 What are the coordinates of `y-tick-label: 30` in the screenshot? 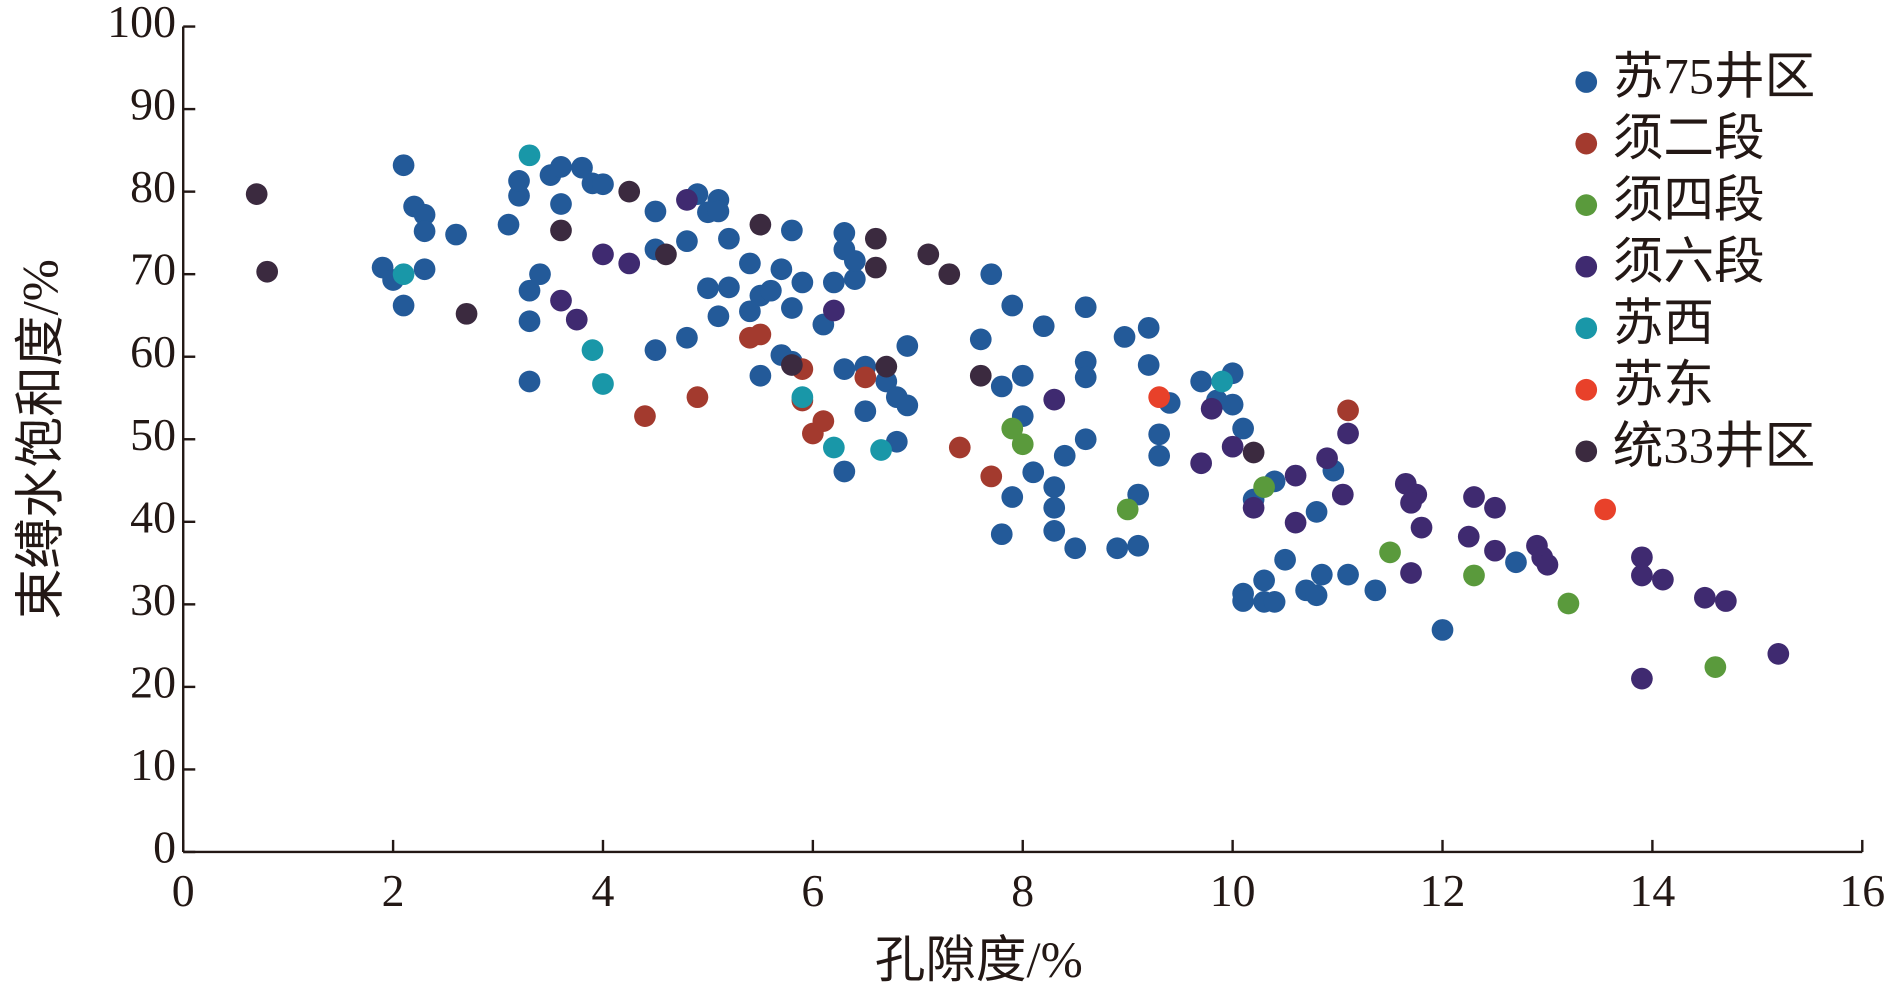 It's located at (153, 599).